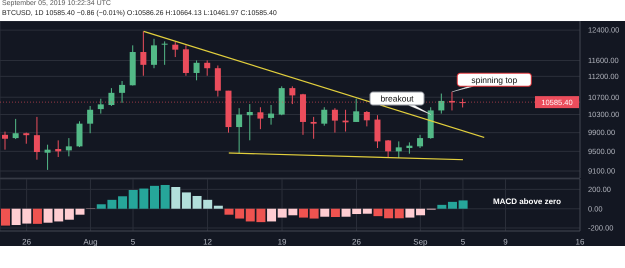  I want to click on x-tick-label: 16, so click(580, 242).